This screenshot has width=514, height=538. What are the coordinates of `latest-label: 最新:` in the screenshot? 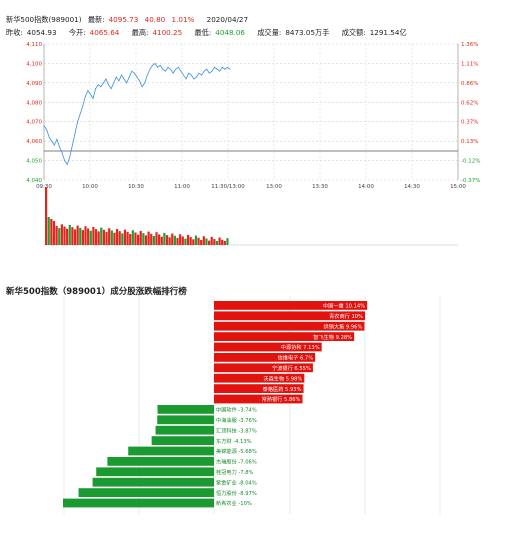 It's located at (96, 19).